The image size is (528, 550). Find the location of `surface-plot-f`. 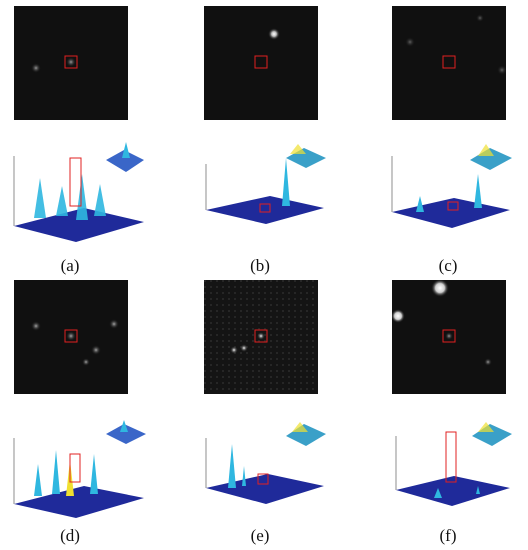

surface-plot-f is located at coordinates (445, 467).